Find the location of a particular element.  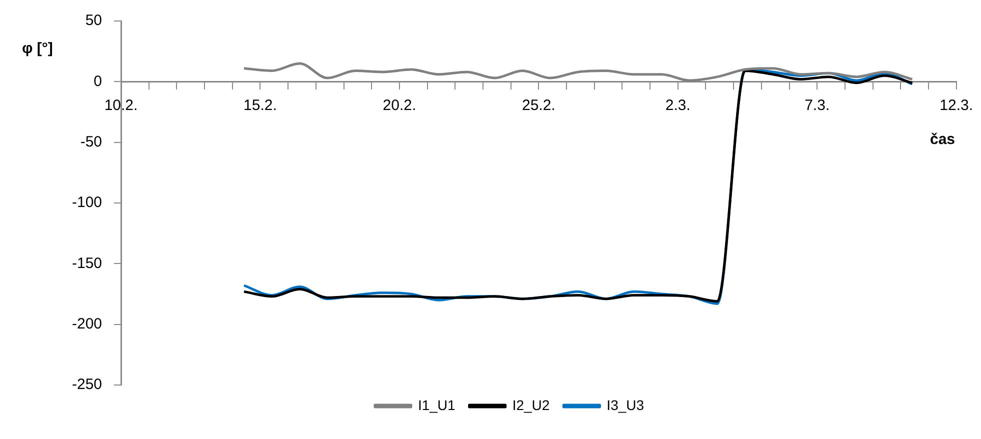

y-tick-label: -250 is located at coordinates (87, 385).